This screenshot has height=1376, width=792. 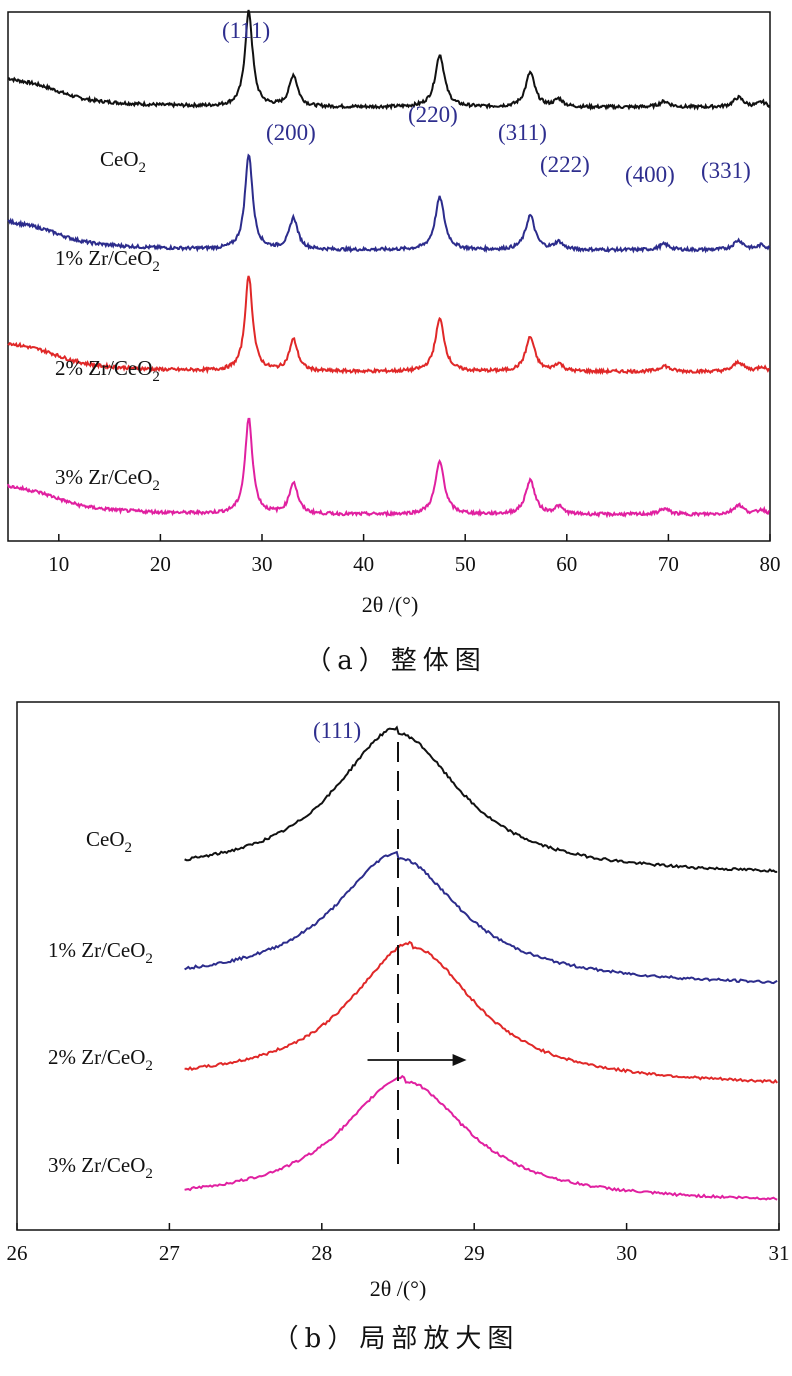 I want to click on caption-b: （b）局部放大图, so click(x=396, y=1339).